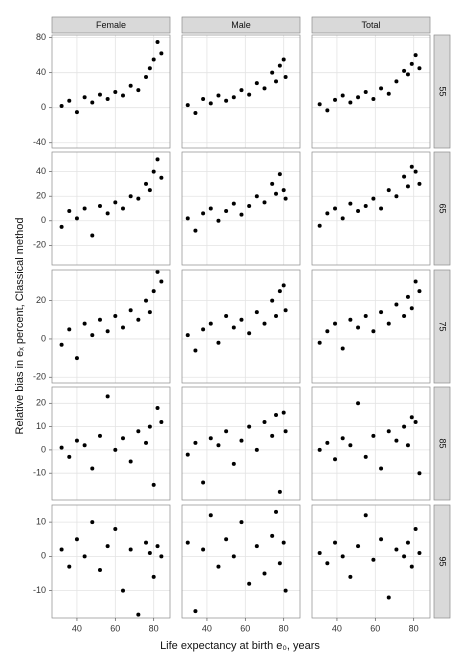 This screenshot has height=663, width=474. What do you see at coordinates (41, 521) in the screenshot?
I see `y-tick-label: 10` at bounding box center [41, 521].